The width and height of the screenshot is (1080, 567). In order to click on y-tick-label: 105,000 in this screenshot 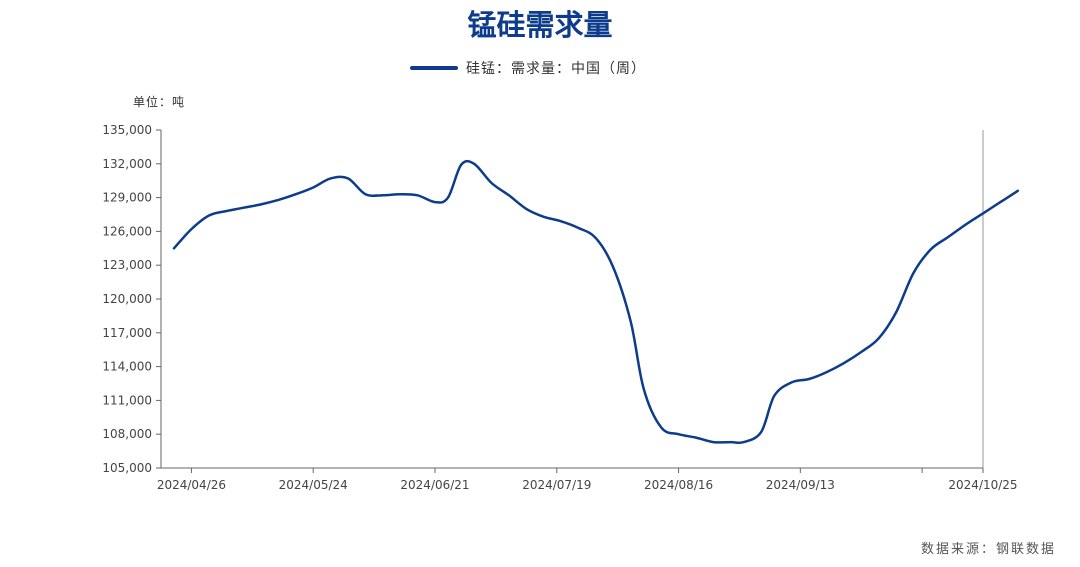, I will do `click(127, 468)`.